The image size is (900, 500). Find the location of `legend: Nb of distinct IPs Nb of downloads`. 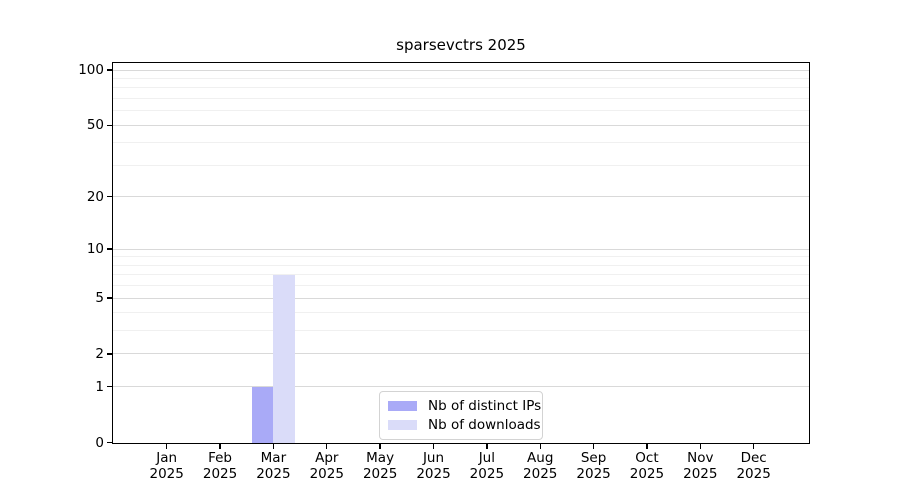

legend: Nb of distinct IPs Nb of downloads is located at coordinates (461, 415).